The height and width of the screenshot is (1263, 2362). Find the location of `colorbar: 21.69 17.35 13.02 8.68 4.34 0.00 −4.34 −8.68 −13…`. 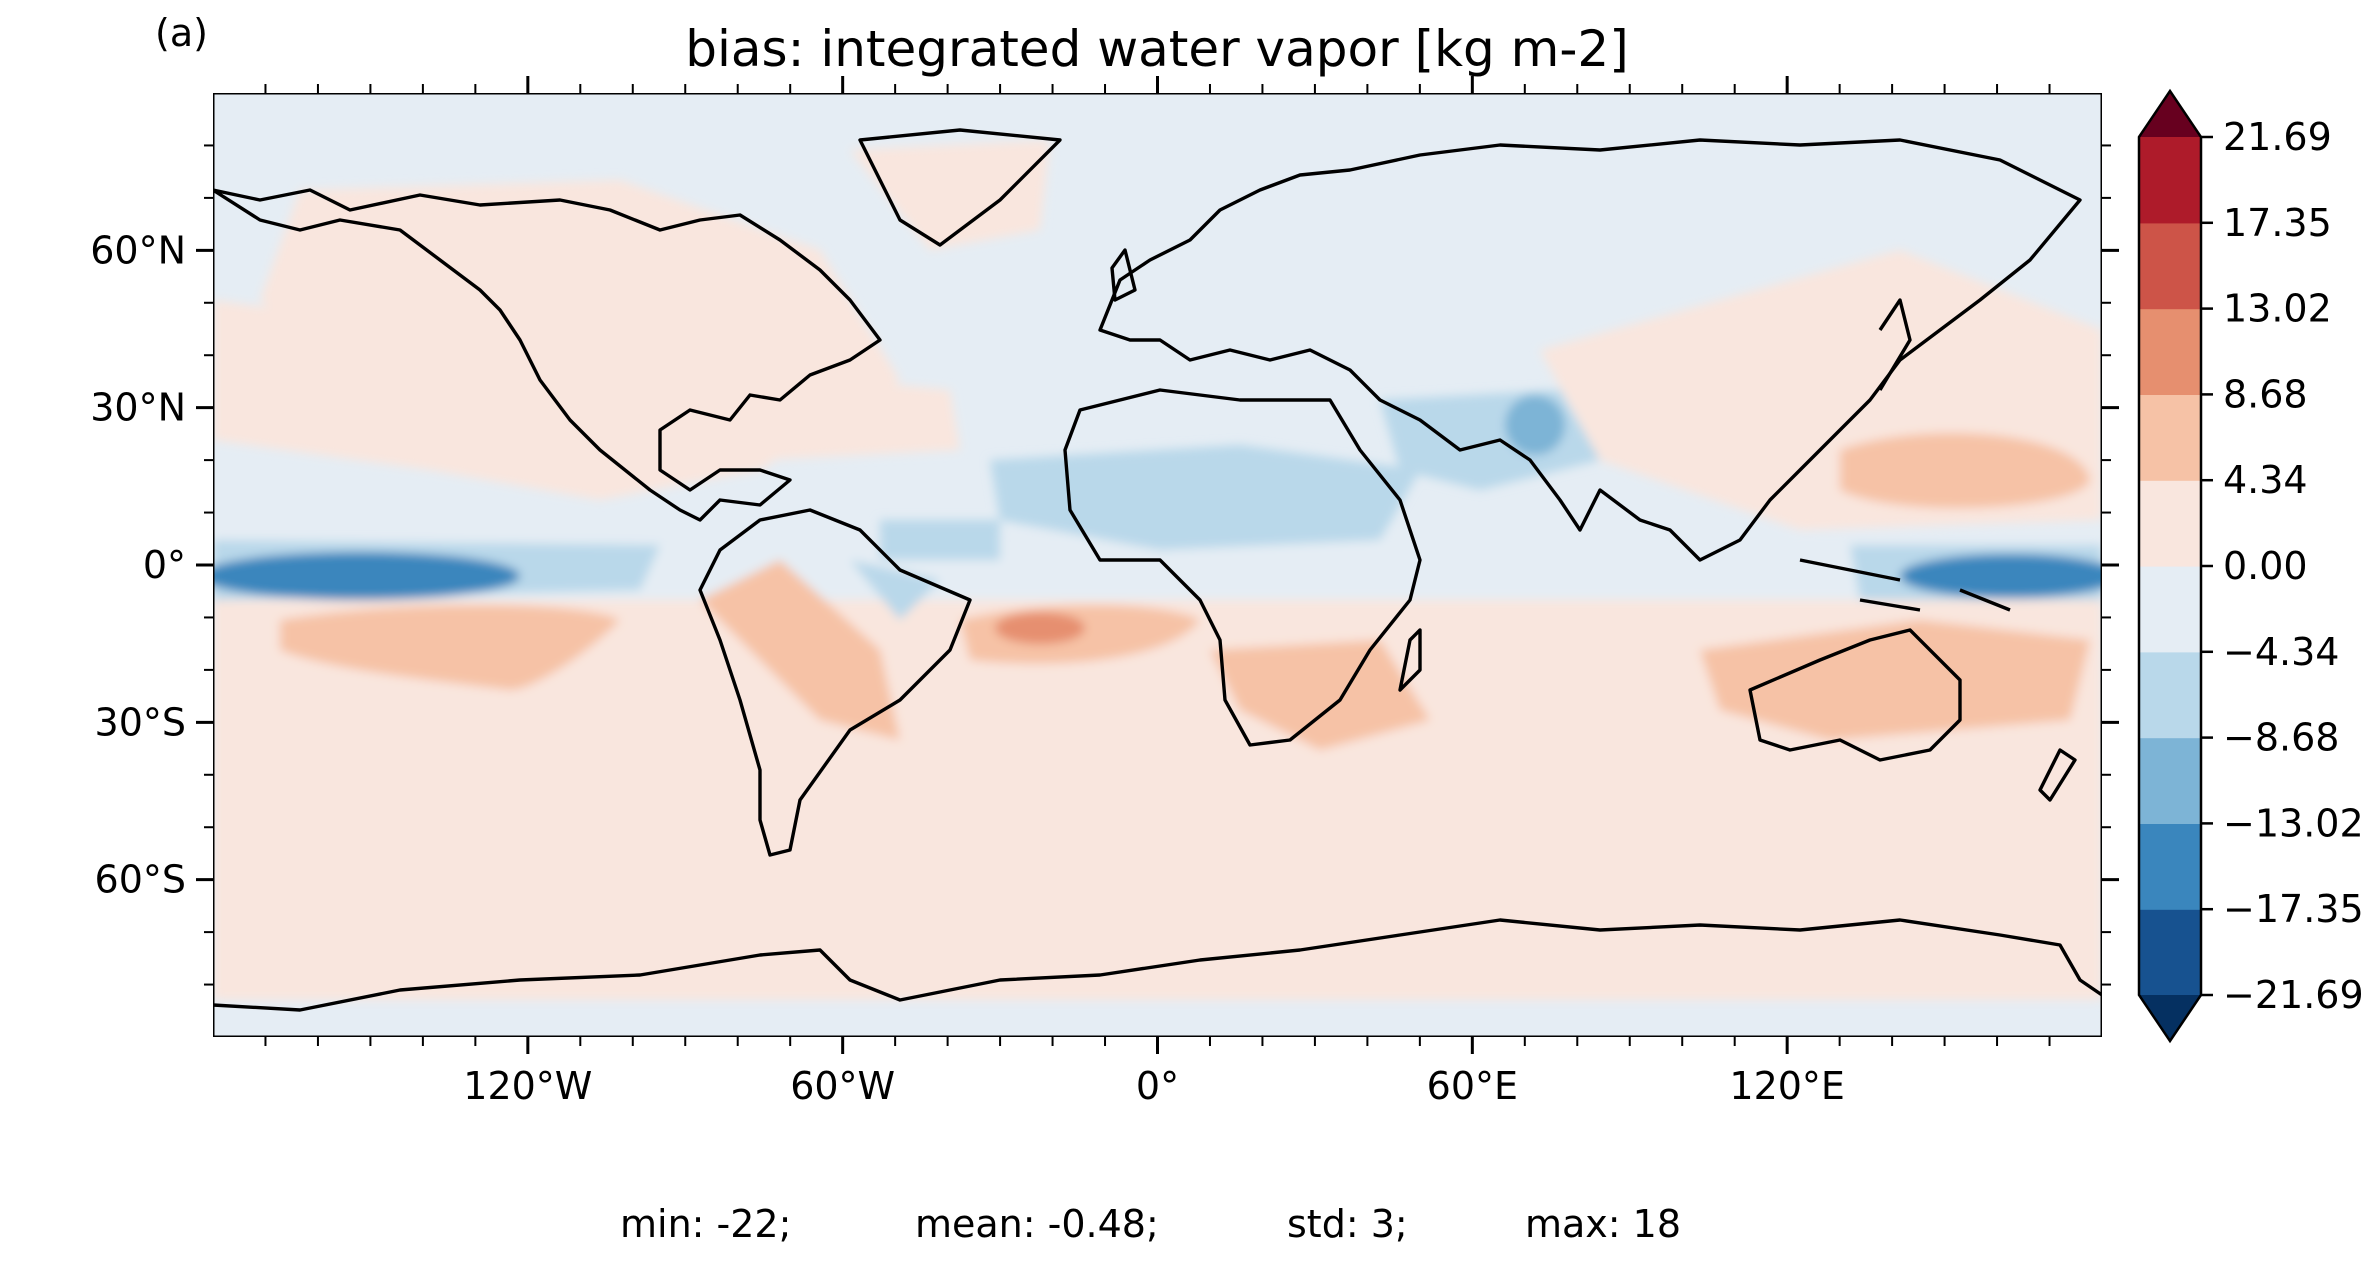

colorbar: 21.69 17.35 13.02 8.68 4.34 0.00 −4.34 −8.68 −13… is located at coordinates (2249, 566).